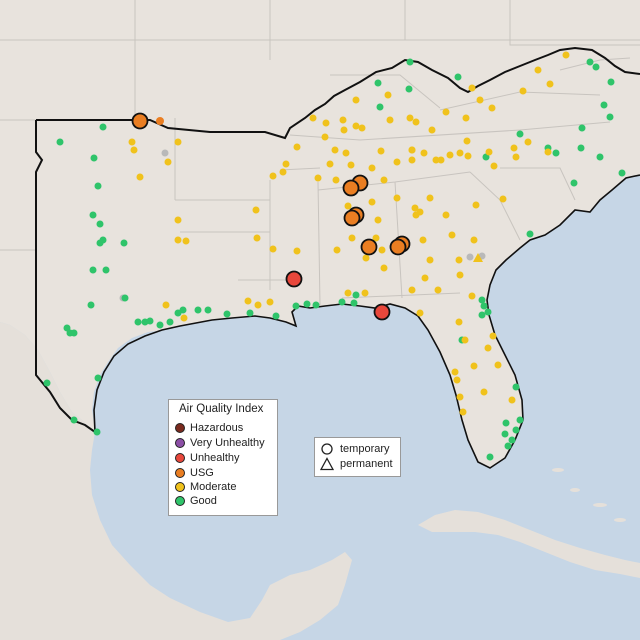  What do you see at coordinates (382, 312) in the screenshot?
I see `unhealthy-temporary-marker` at bounding box center [382, 312].